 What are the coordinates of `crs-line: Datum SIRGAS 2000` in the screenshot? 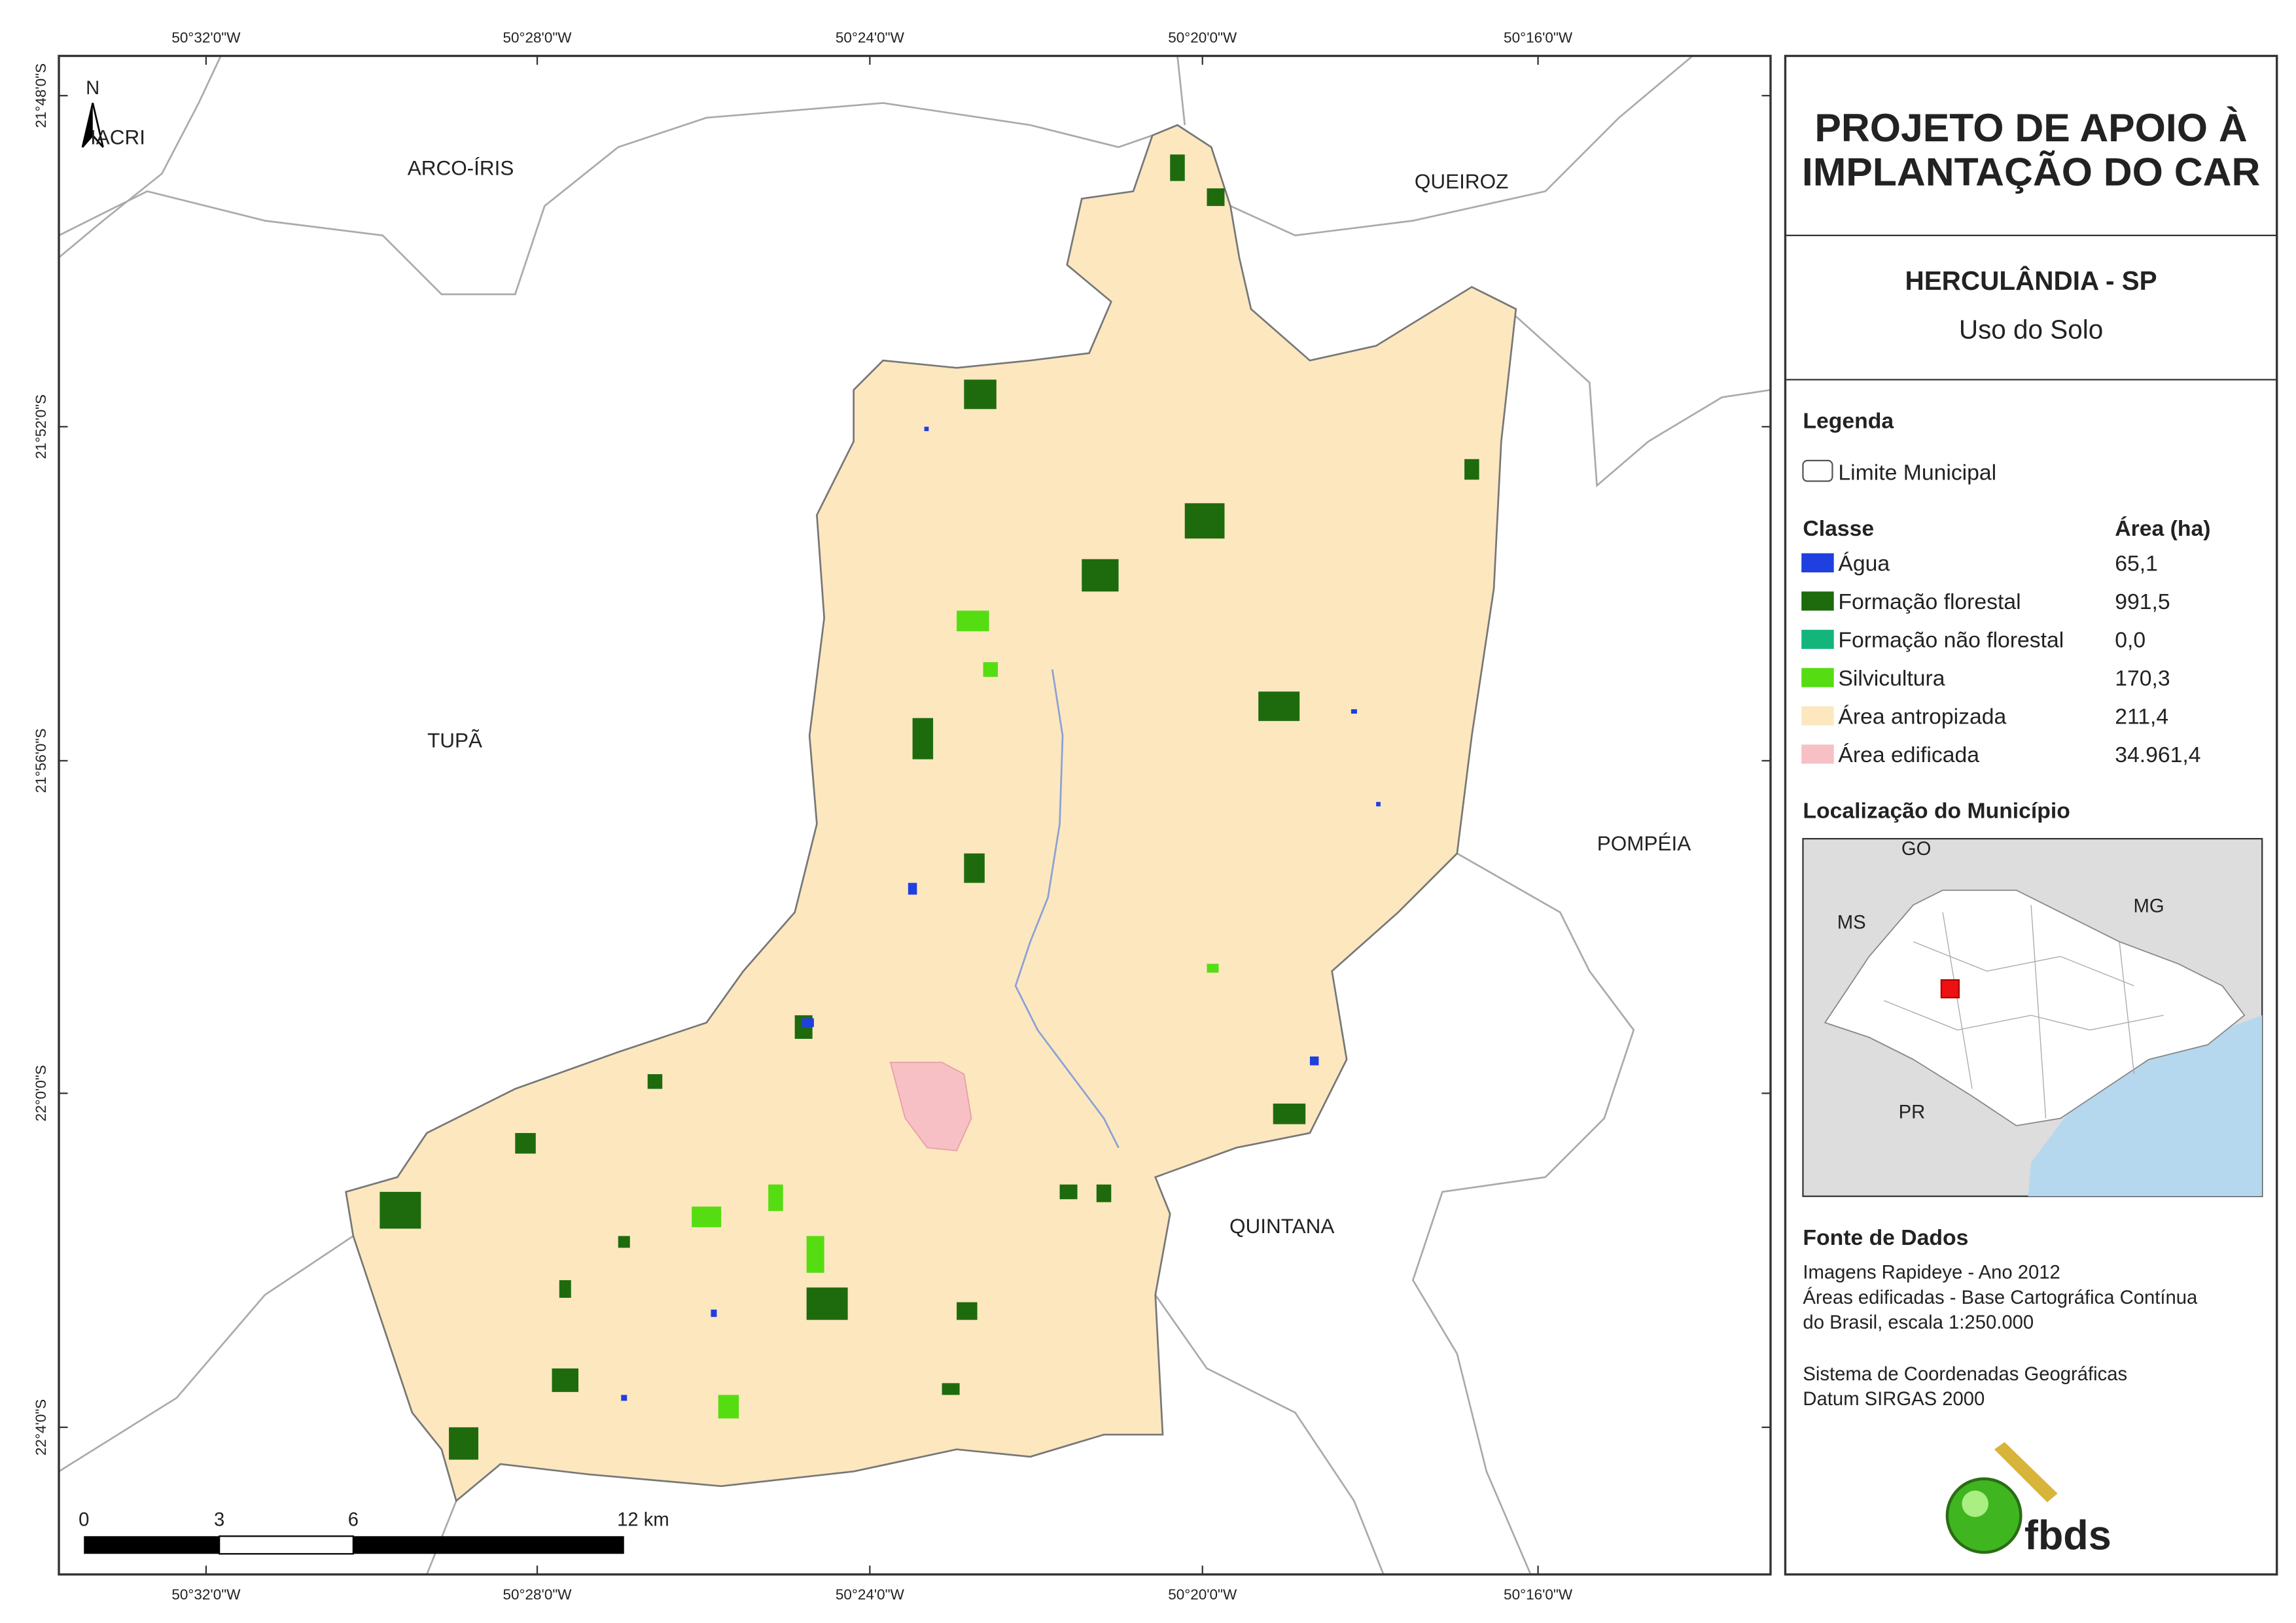 It's located at (1894, 1400).